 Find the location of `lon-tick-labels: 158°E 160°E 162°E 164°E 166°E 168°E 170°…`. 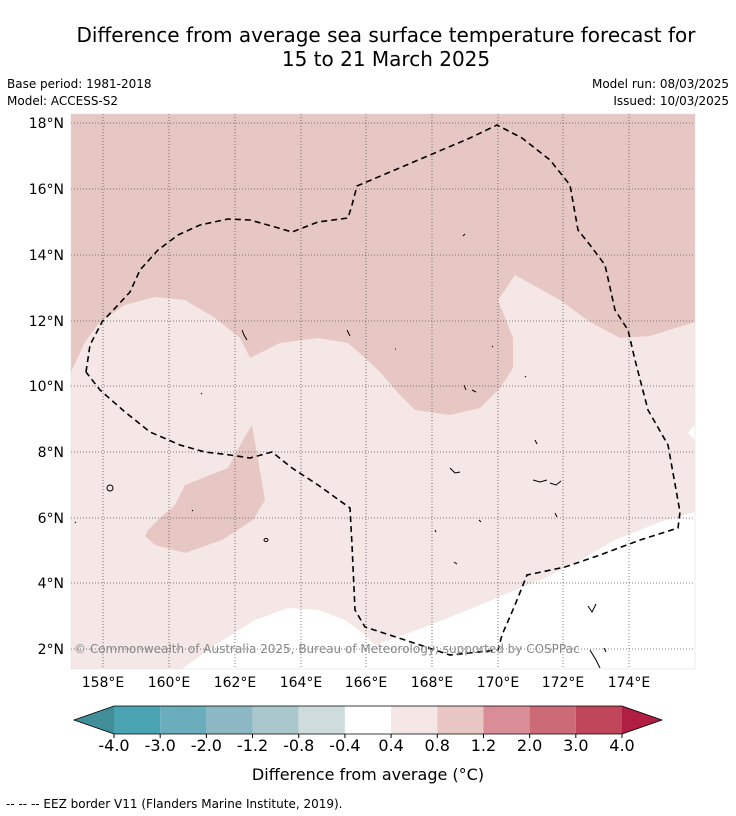

lon-tick-labels: 158°E 160°E 162°E 164°E 166°E 168°E 170°… is located at coordinates (366, 683).